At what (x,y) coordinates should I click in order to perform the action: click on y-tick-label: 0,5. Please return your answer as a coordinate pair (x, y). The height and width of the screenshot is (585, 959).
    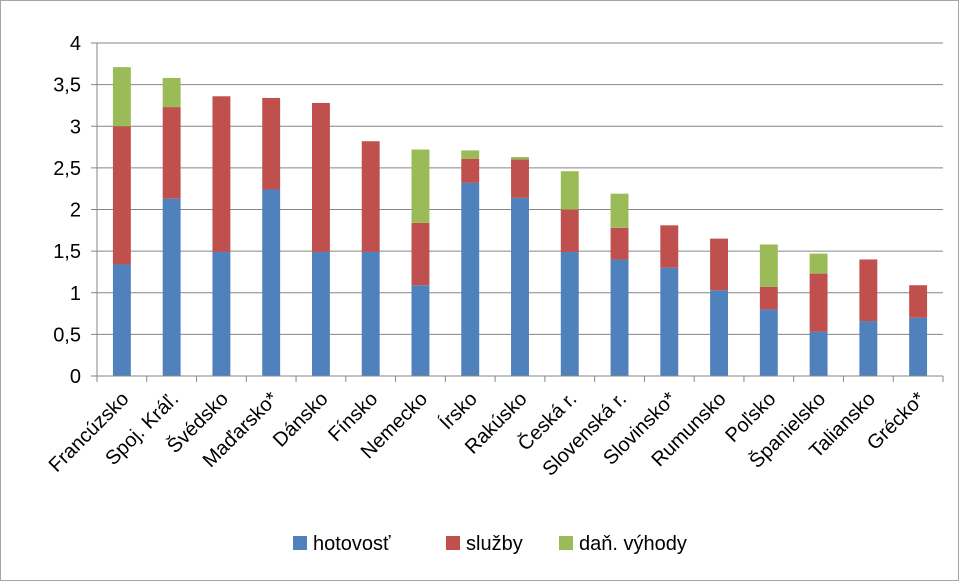
    Looking at the image, I should click on (67, 335).